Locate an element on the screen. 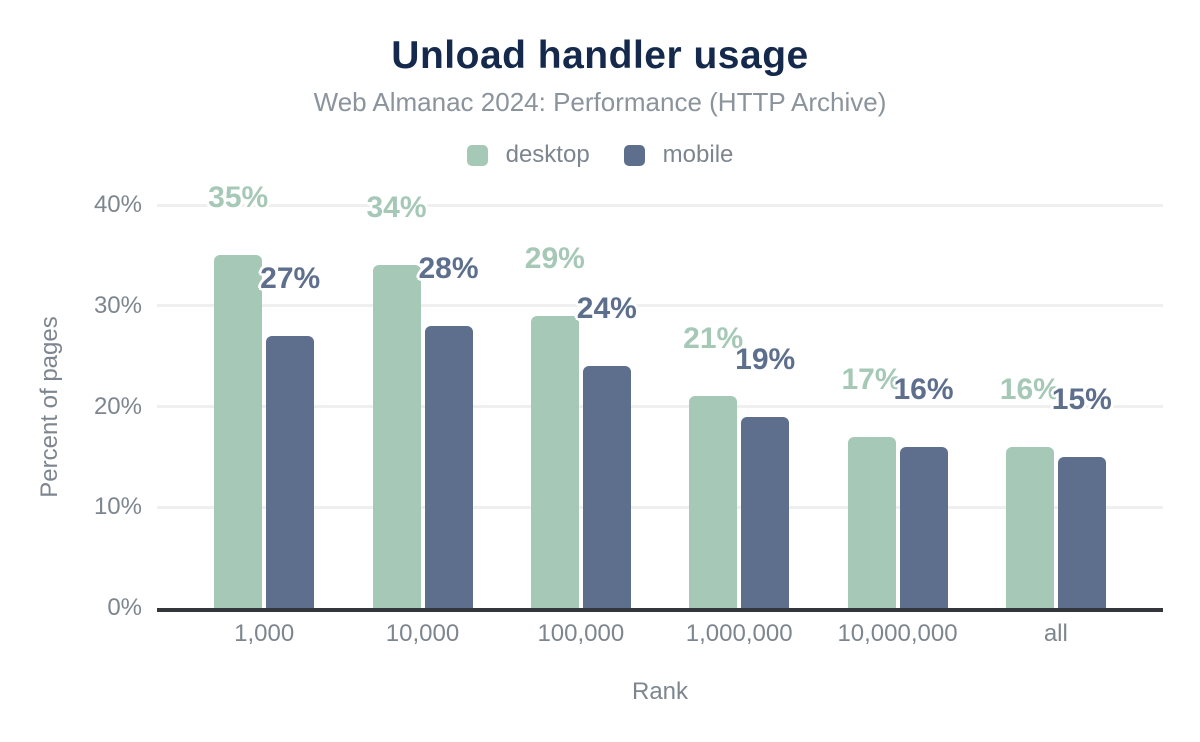 The image size is (1200, 742). gridline-40% is located at coordinates (660, 205).